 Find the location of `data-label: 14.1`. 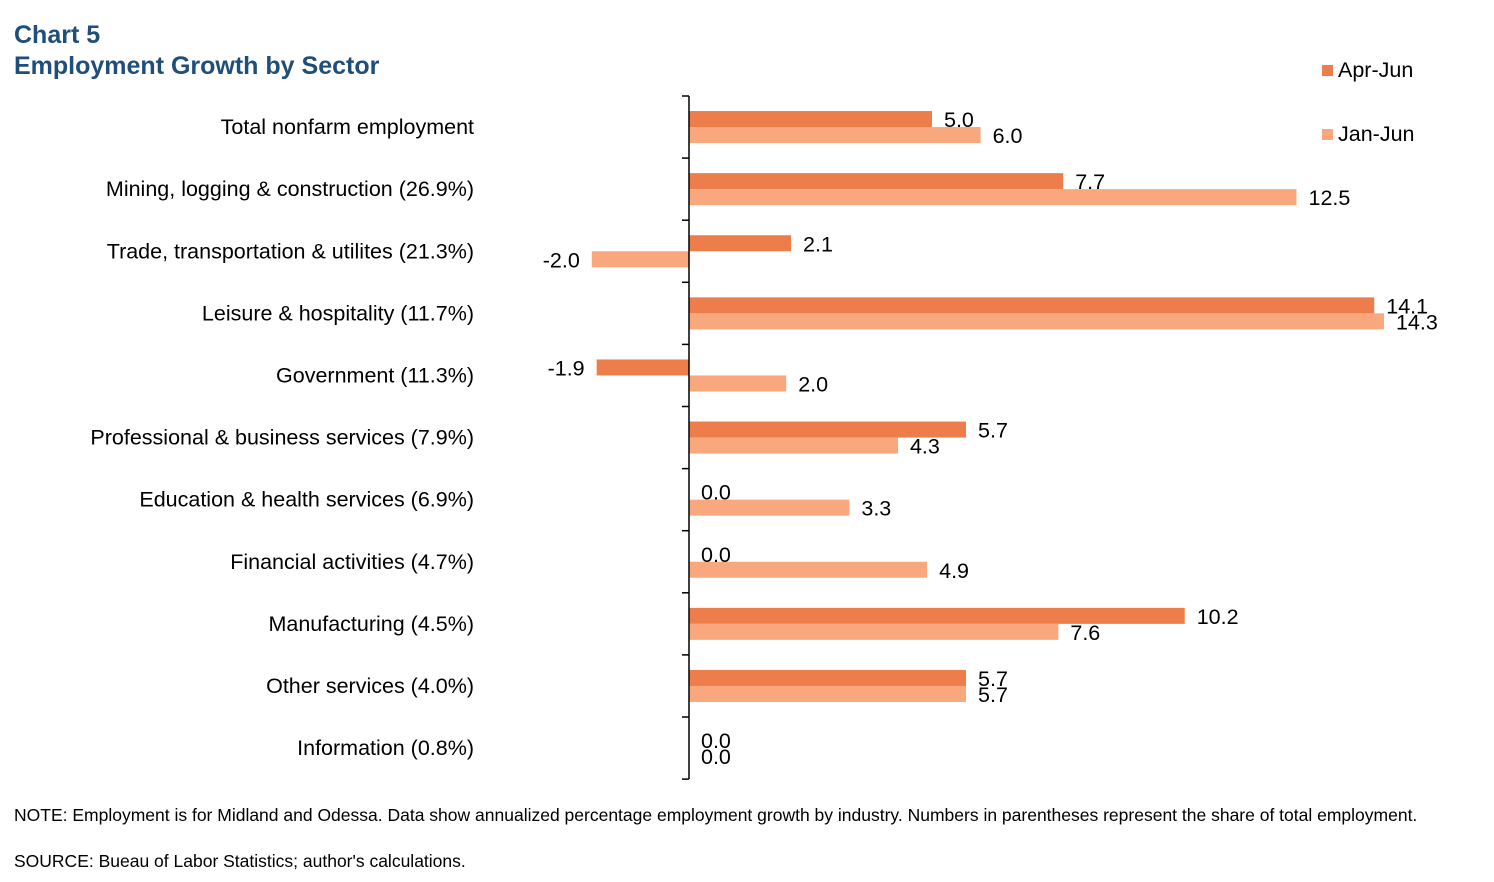

data-label: 14.1 is located at coordinates (1407, 306).